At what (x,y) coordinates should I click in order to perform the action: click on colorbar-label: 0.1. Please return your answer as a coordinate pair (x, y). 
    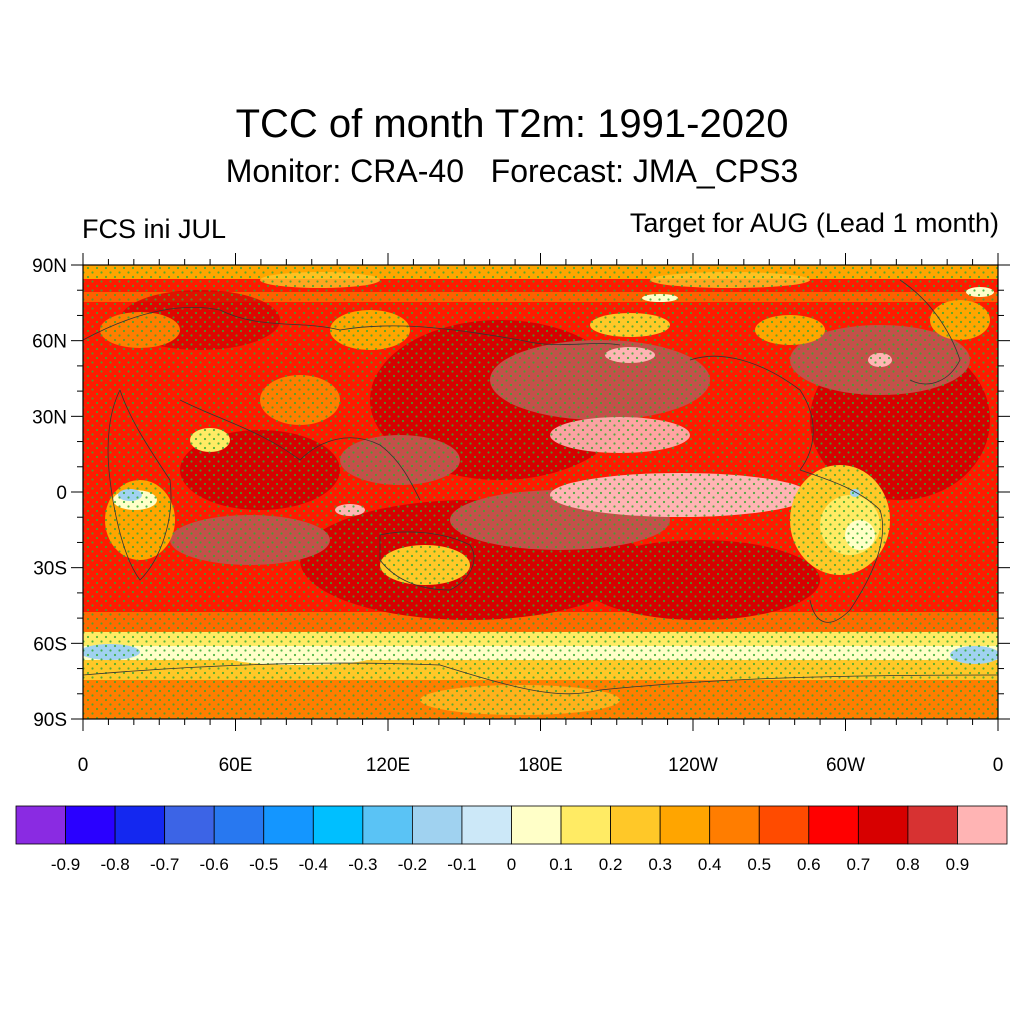
    Looking at the image, I should click on (561, 864).